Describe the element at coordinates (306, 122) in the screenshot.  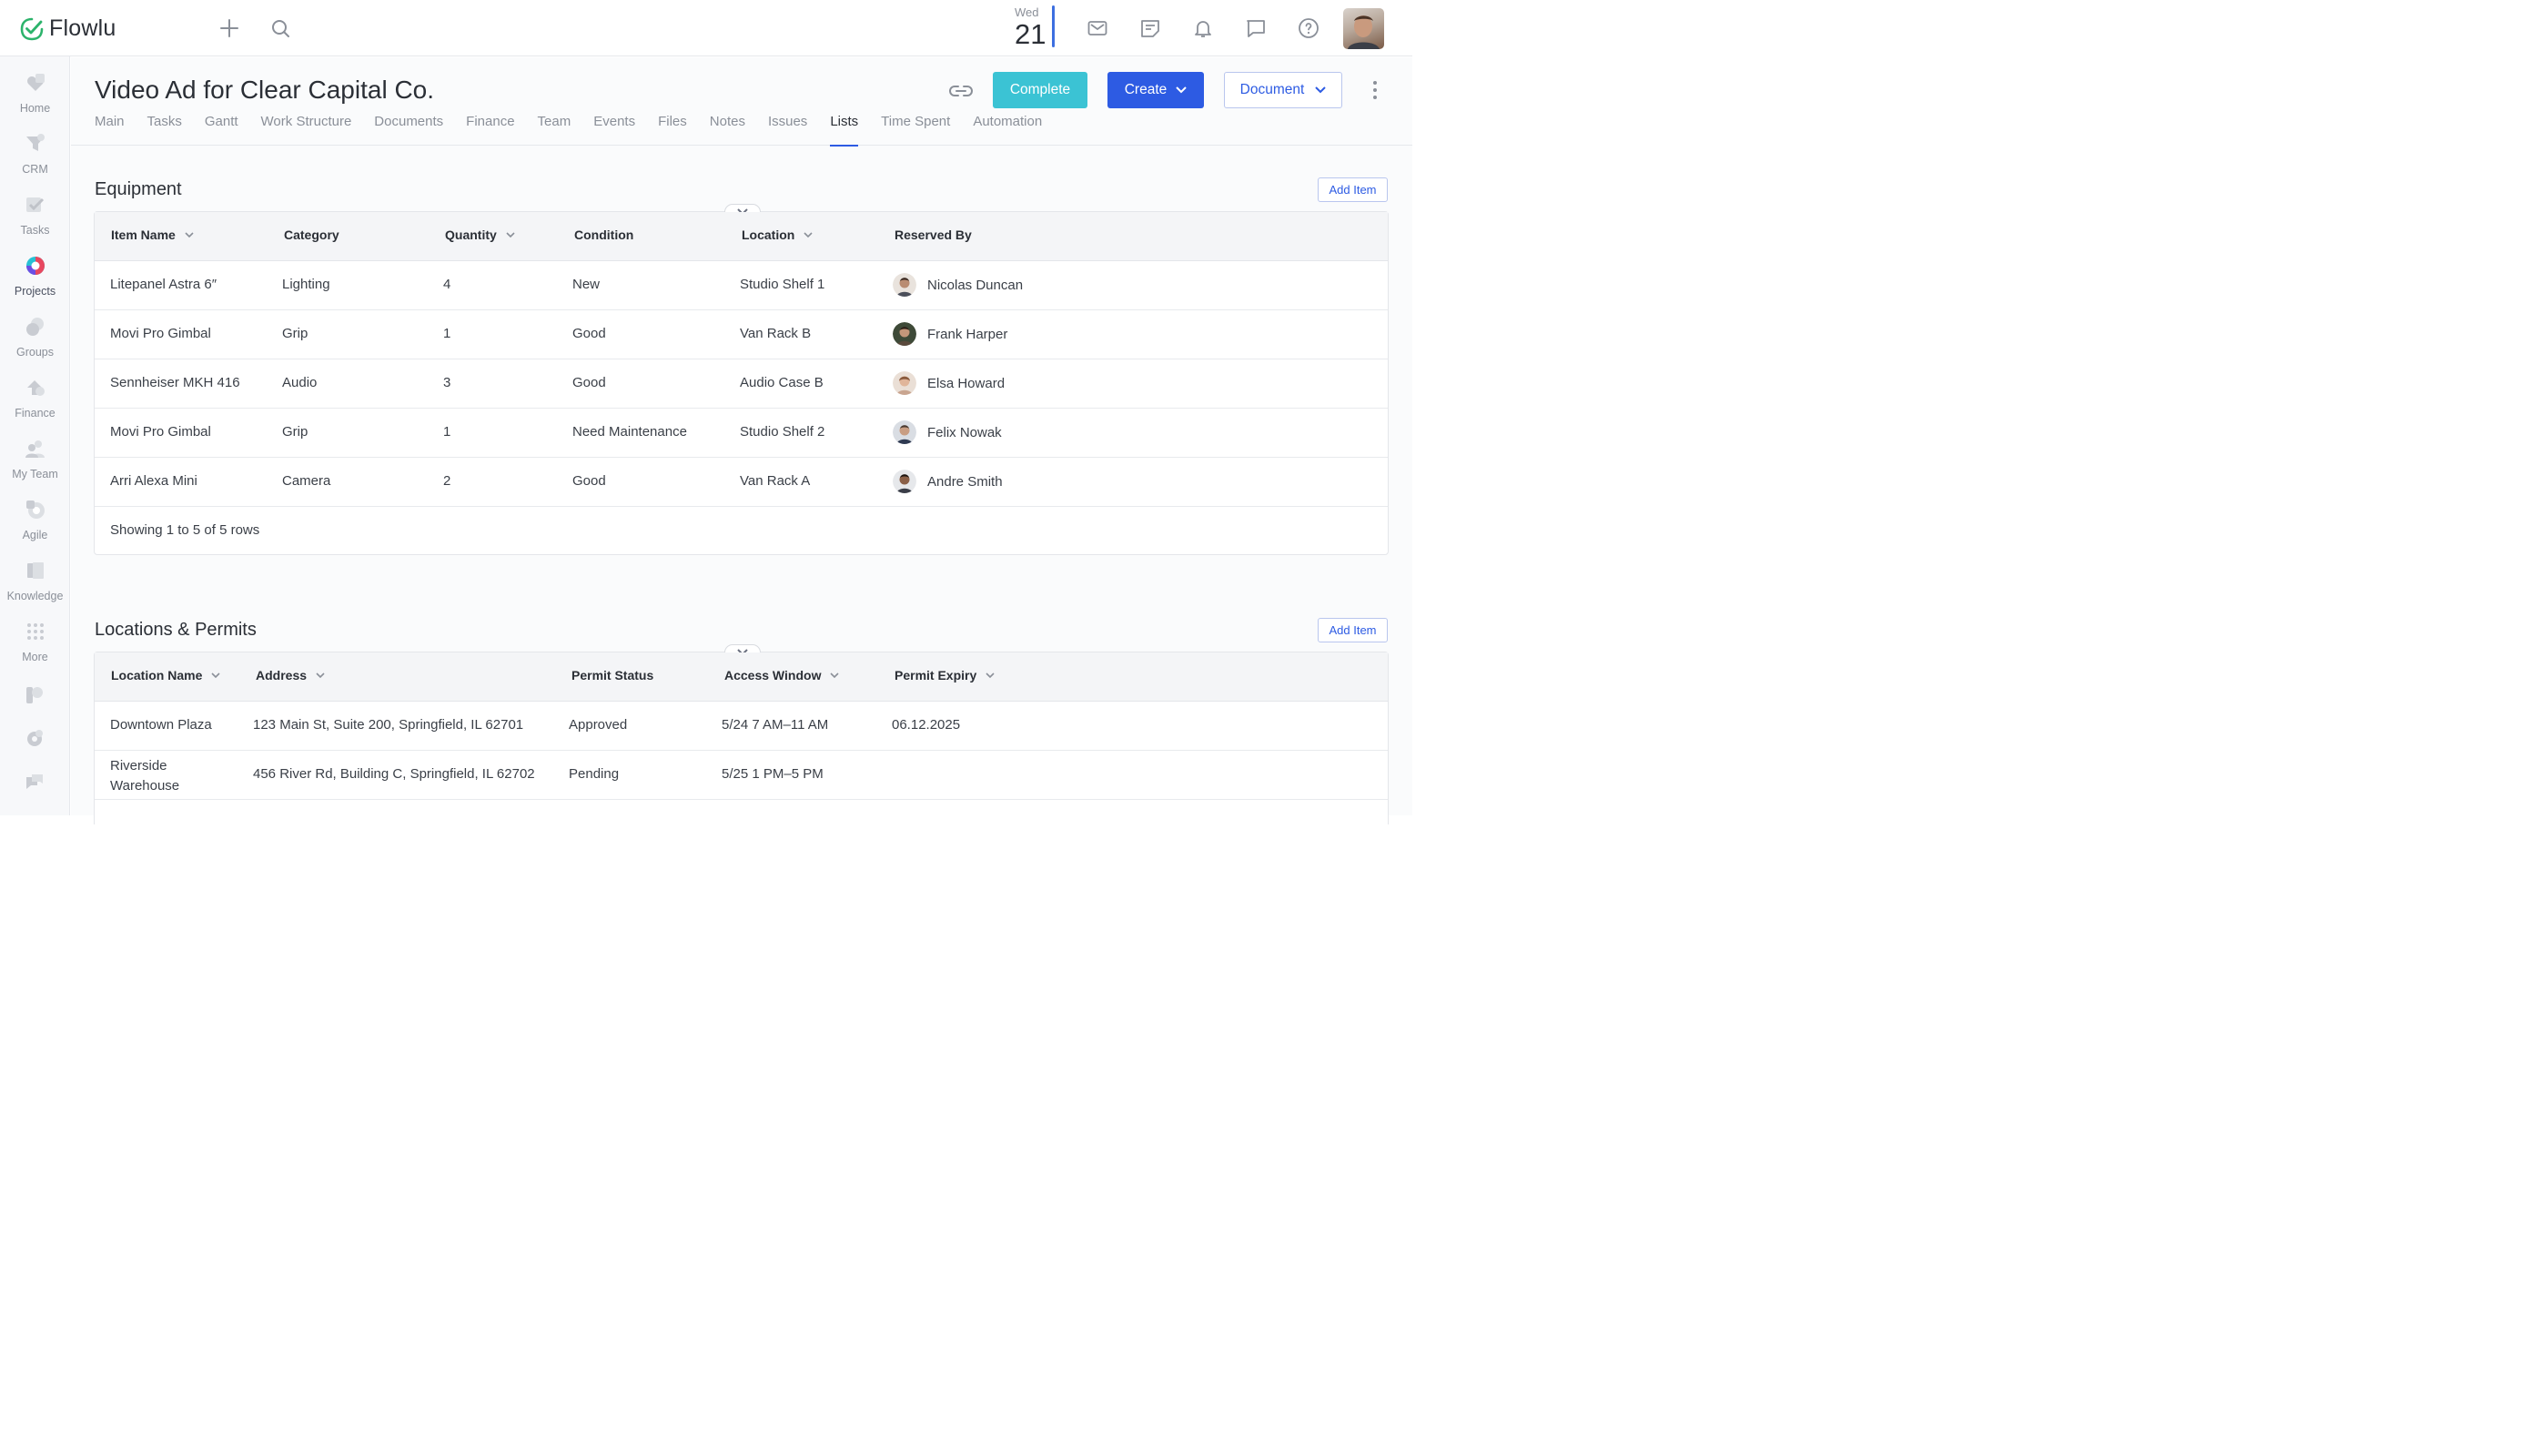
I see `tab-work-structure: Work Structure` at that location.